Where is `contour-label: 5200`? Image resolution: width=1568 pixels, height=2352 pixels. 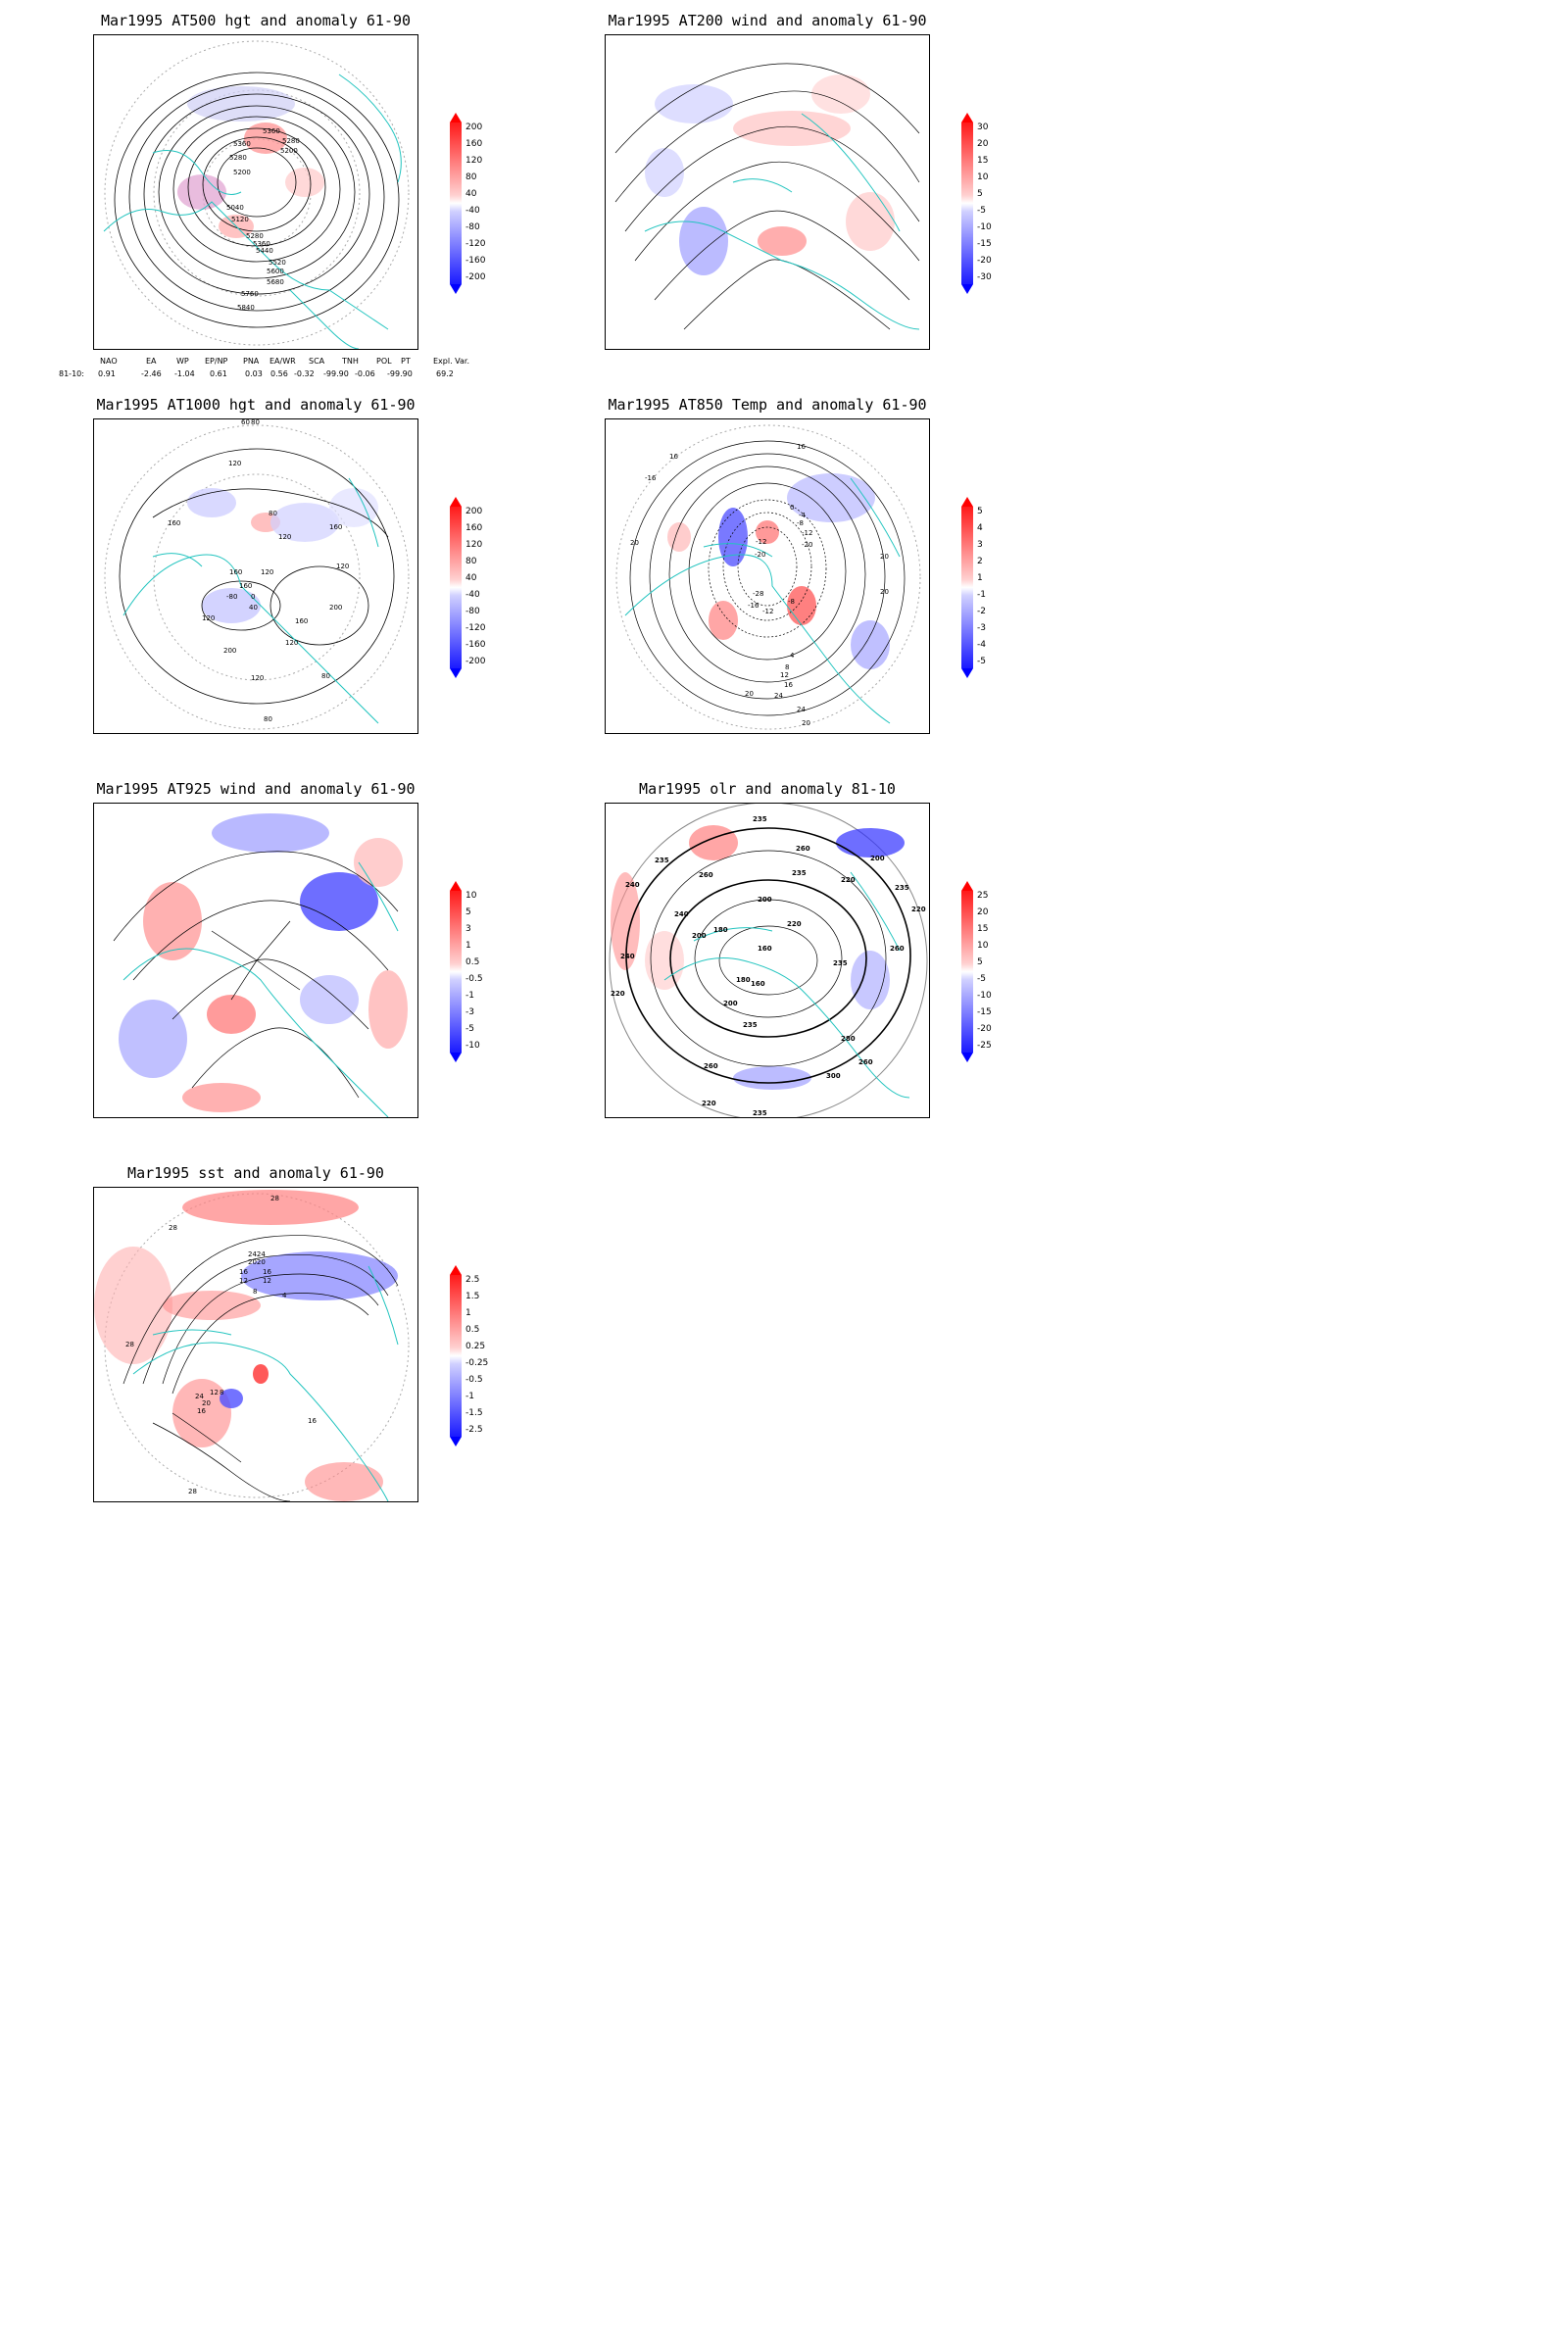
contour-label: 5200 is located at coordinates (289, 151).